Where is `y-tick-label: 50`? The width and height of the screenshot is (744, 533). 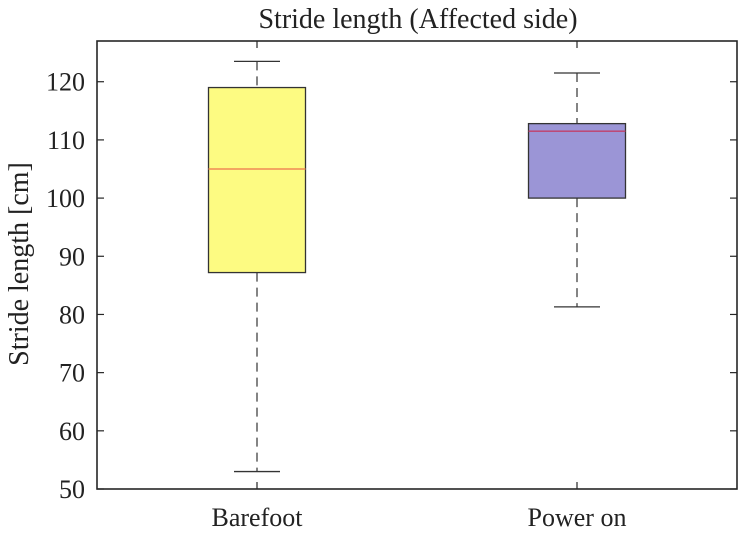 y-tick-label: 50 is located at coordinates (72, 489).